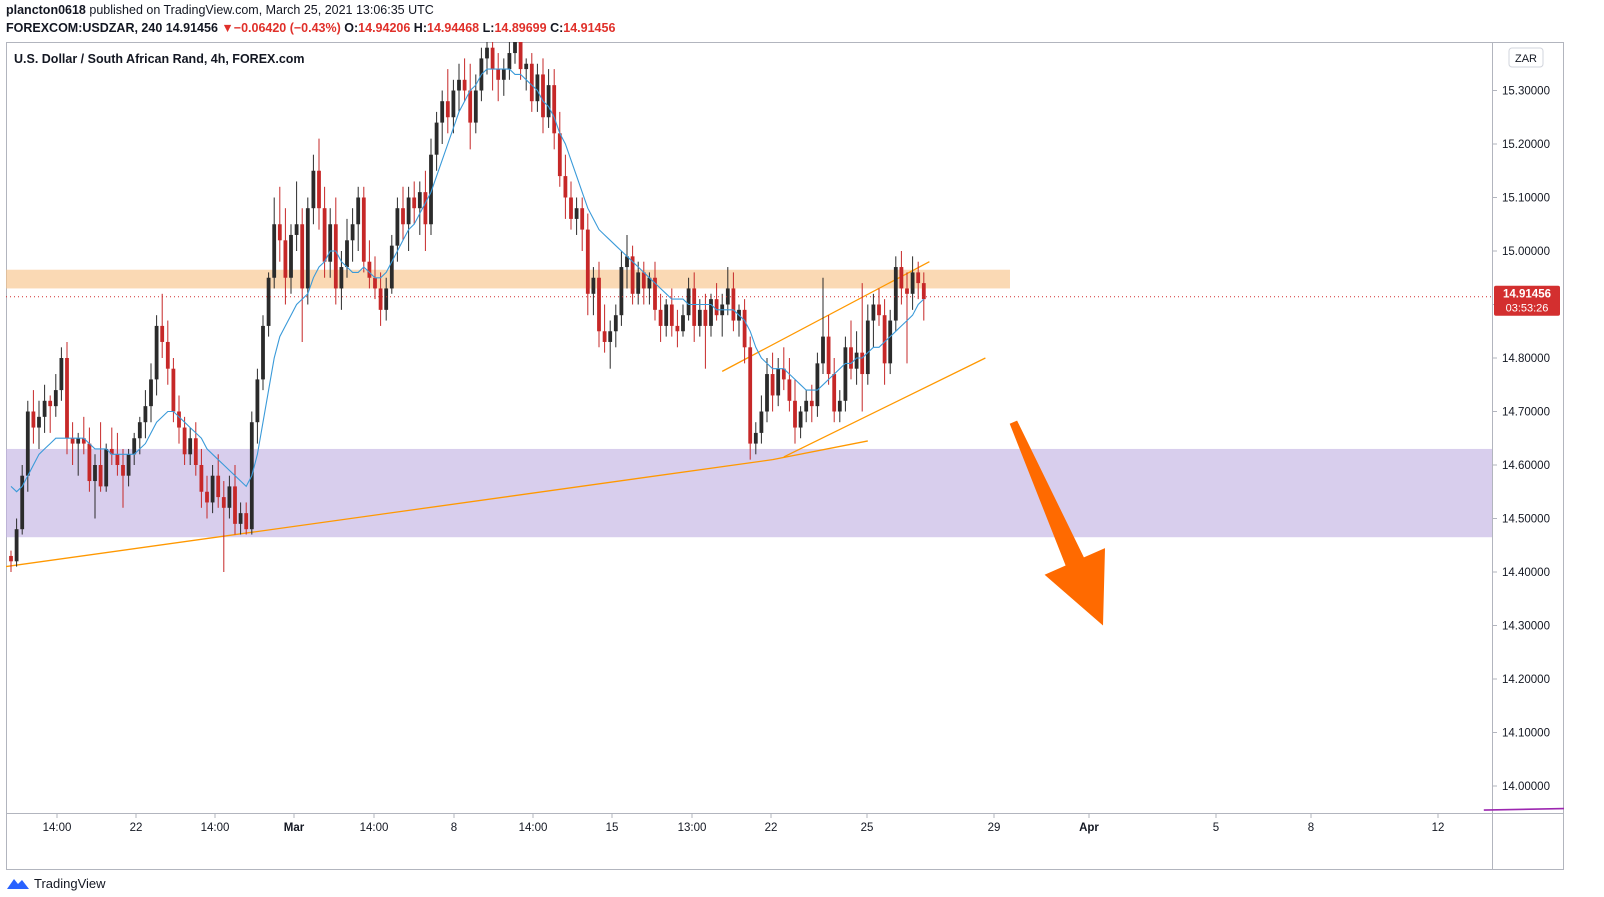 This screenshot has width=1604, height=897. What do you see at coordinates (46, 10) in the screenshot?
I see `author-name: plancton0618` at bounding box center [46, 10].